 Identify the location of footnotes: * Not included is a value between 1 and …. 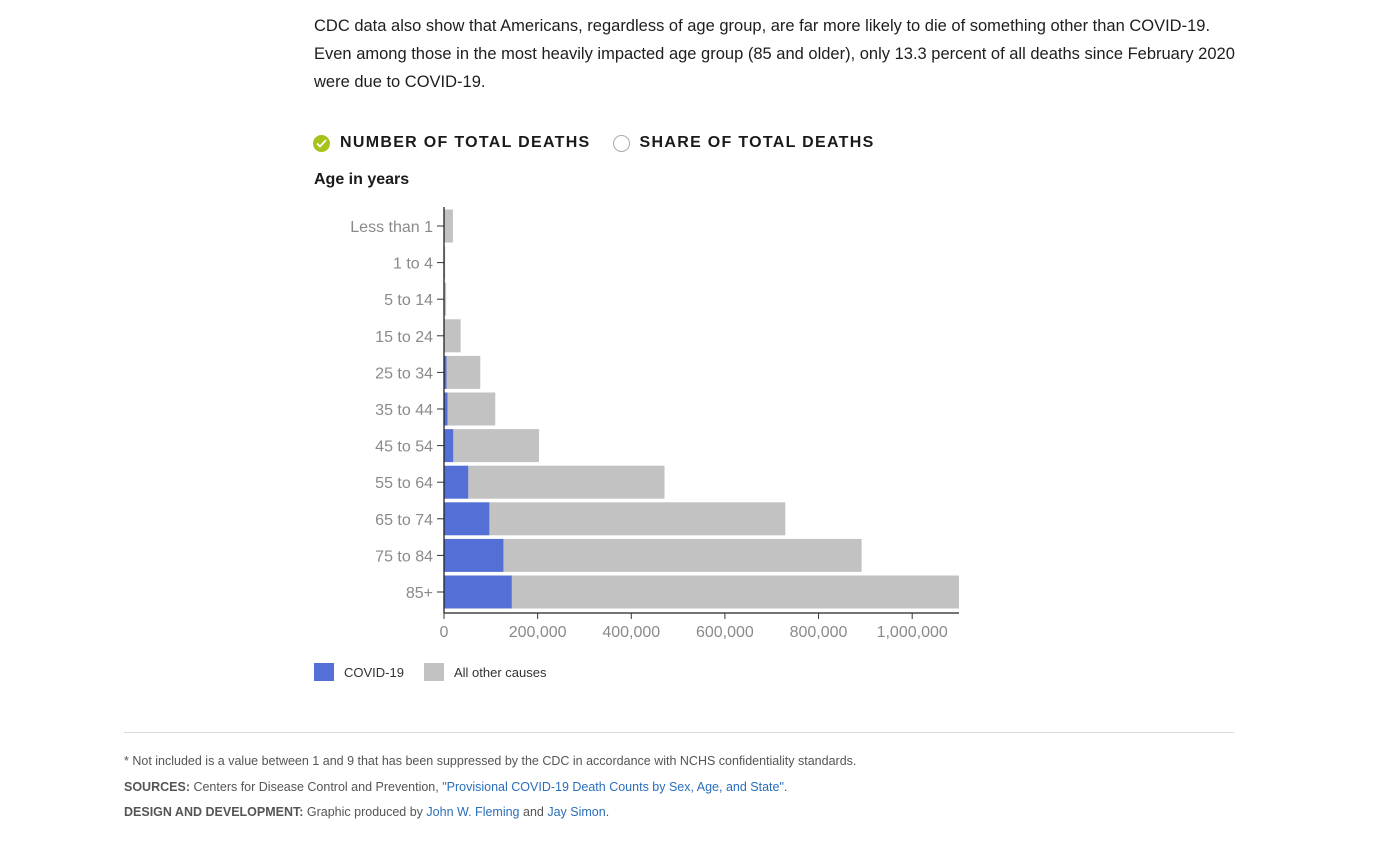
(490, 787).